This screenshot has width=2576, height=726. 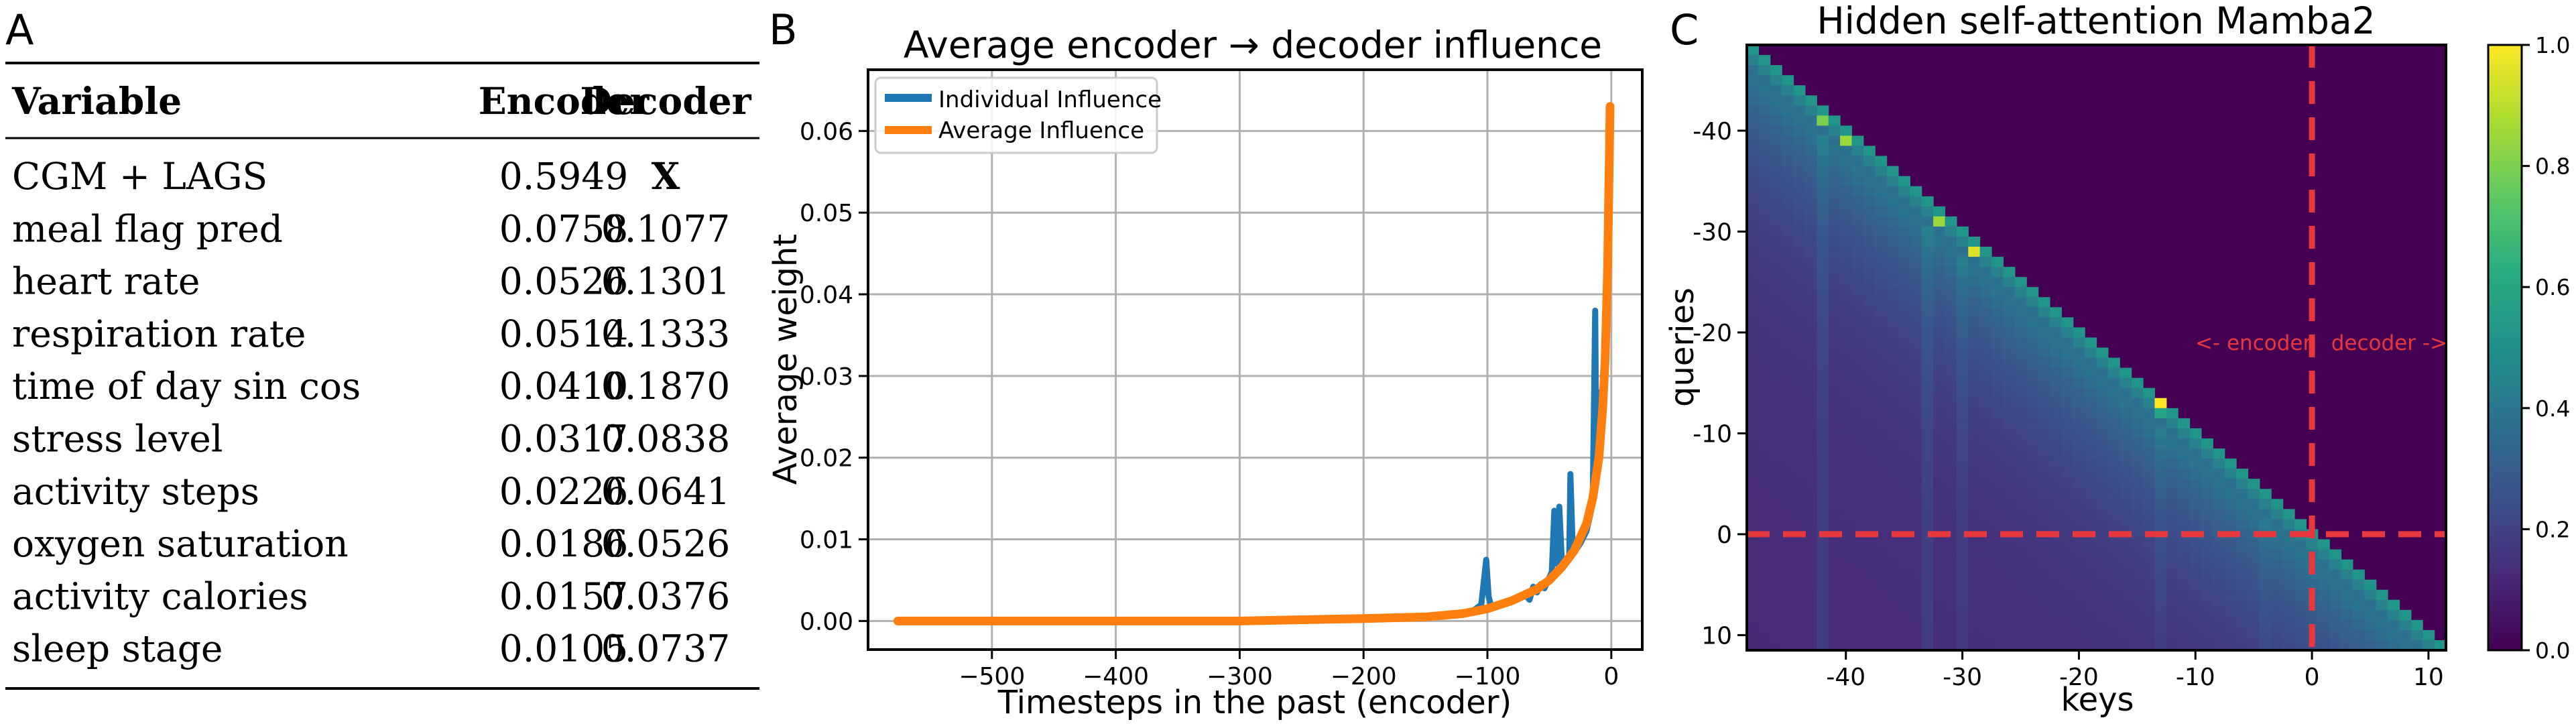 I want to click on chart-c-ylabel: queries, so click(x=1683, y=348).